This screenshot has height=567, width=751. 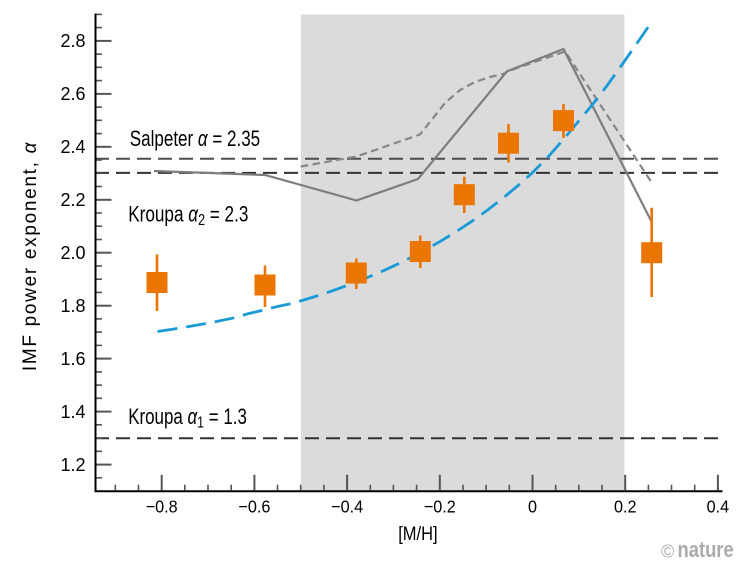 I want to click on svg-text: 0.2, so click(x=625, y=507).